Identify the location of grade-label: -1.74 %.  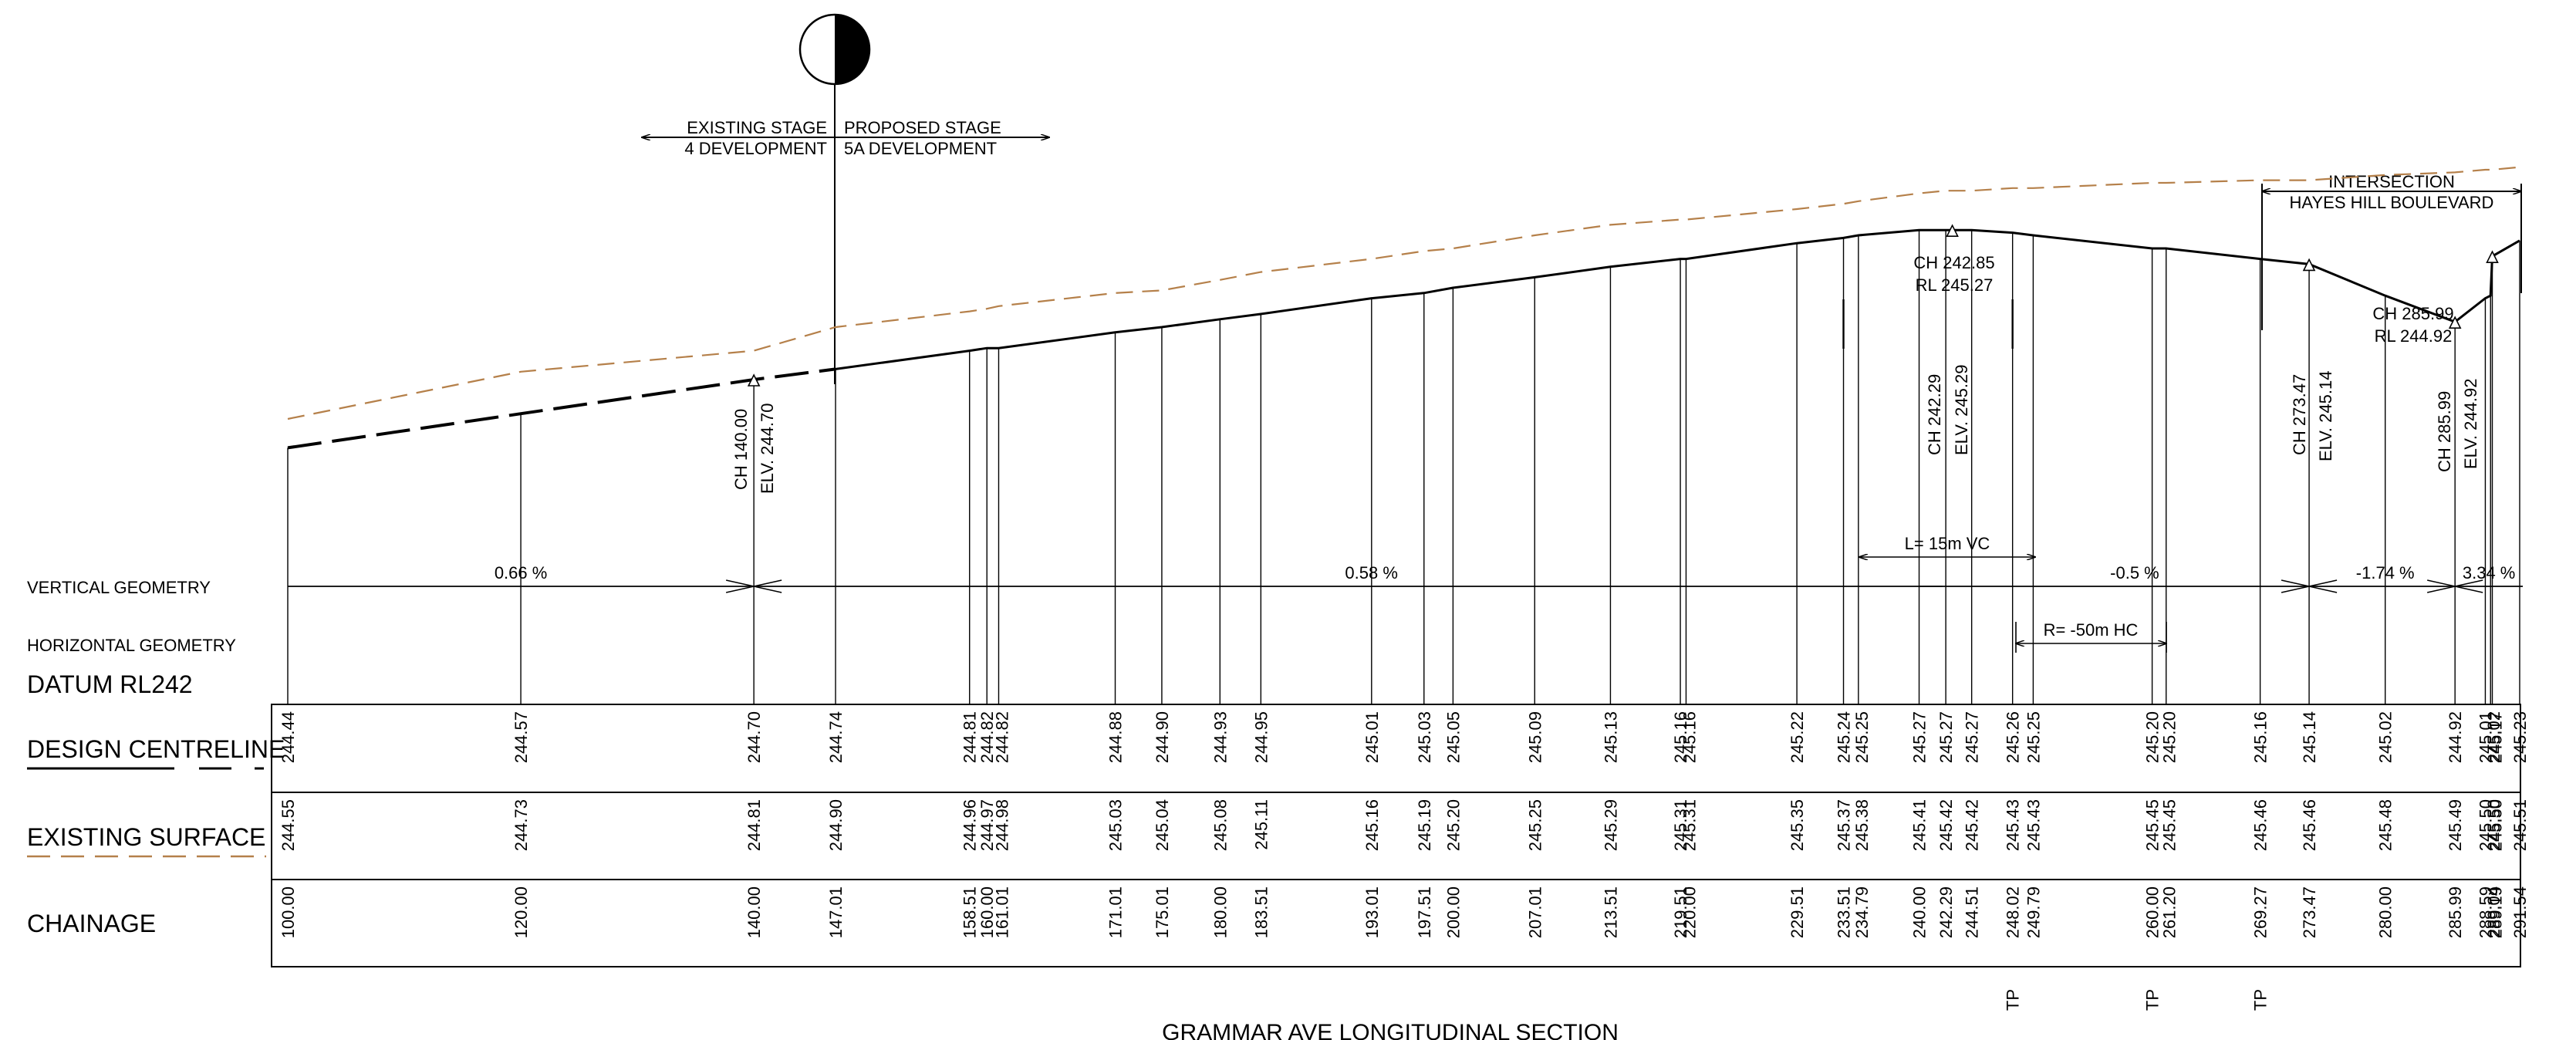
(2385, 572).